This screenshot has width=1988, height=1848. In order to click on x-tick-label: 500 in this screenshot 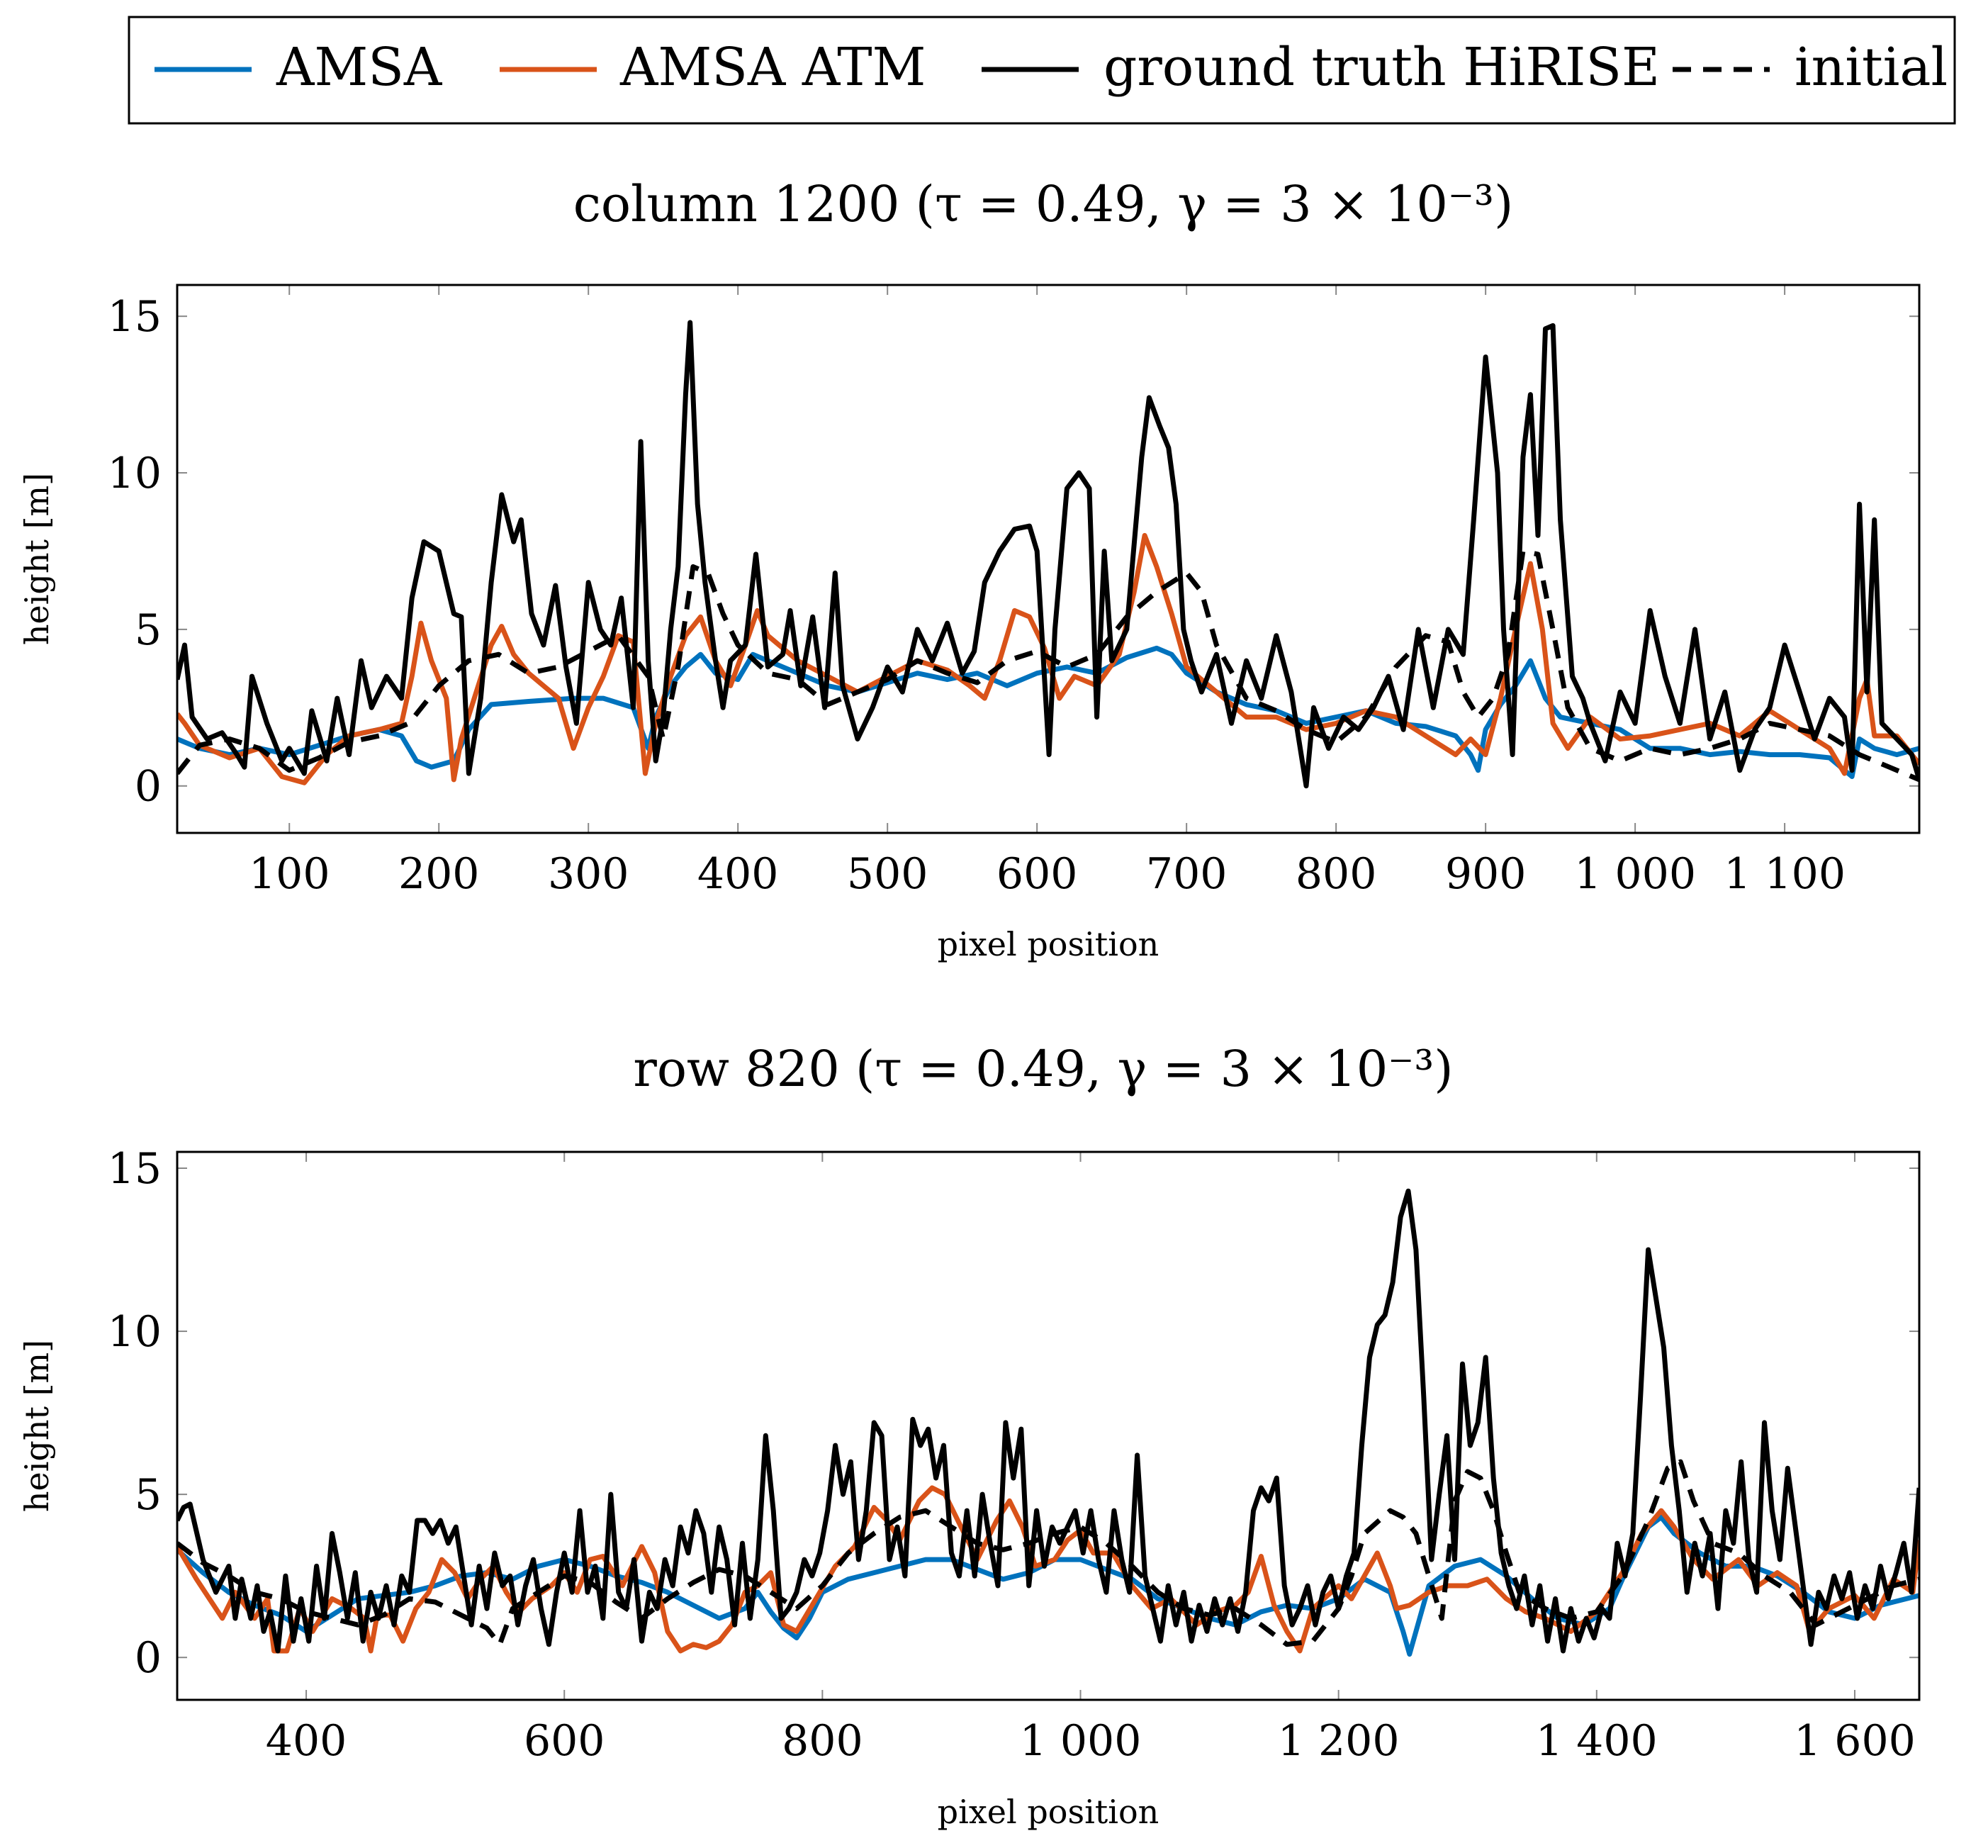, I will do `click(887, 874)`.